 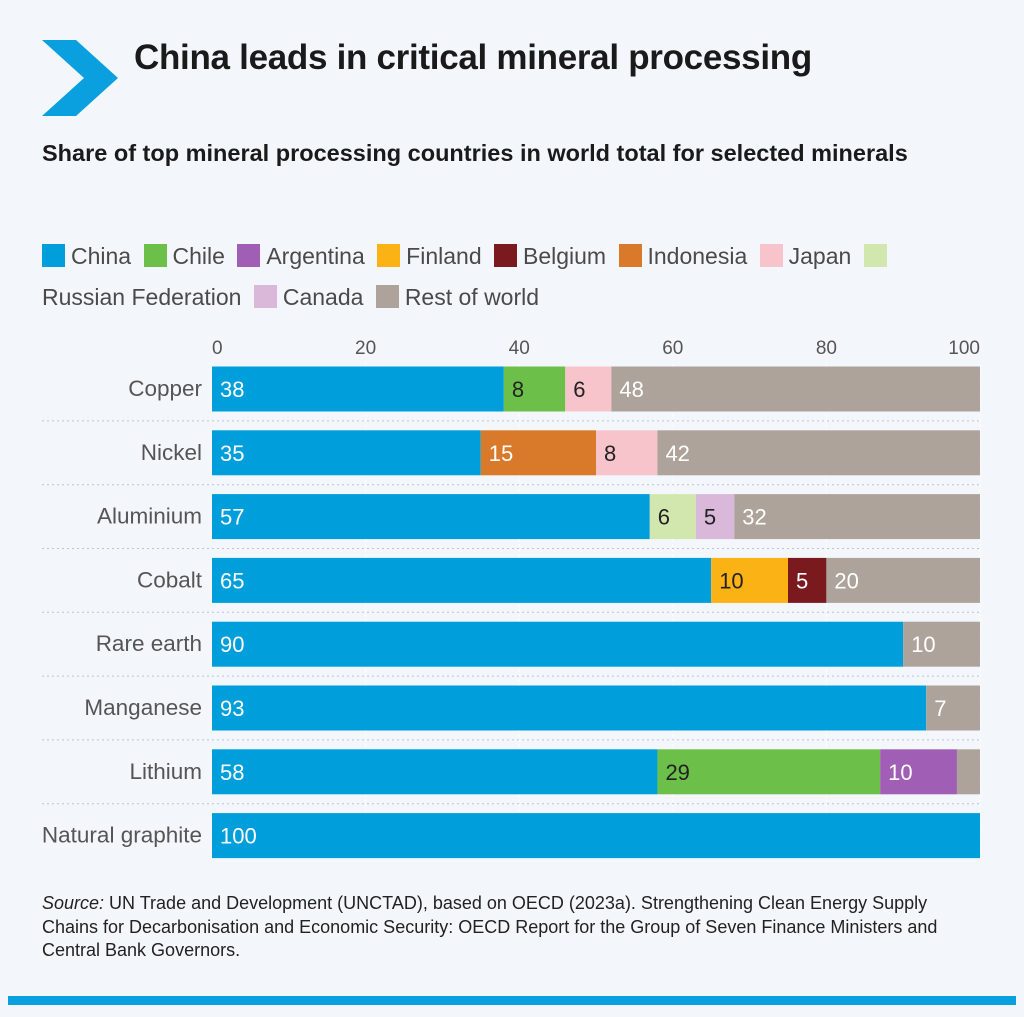 I want to click on bar-value-label: 93, so click(x=232, y=708).